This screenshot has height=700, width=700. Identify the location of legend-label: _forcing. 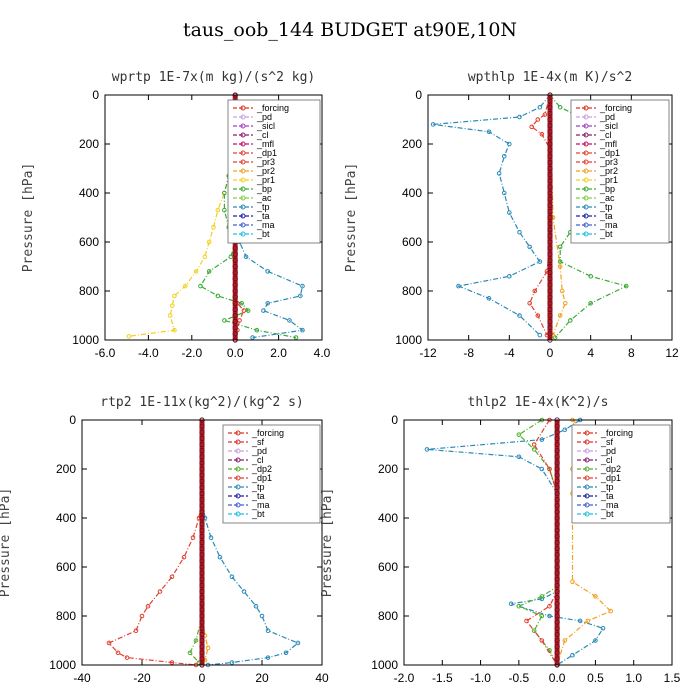
(267, 433).